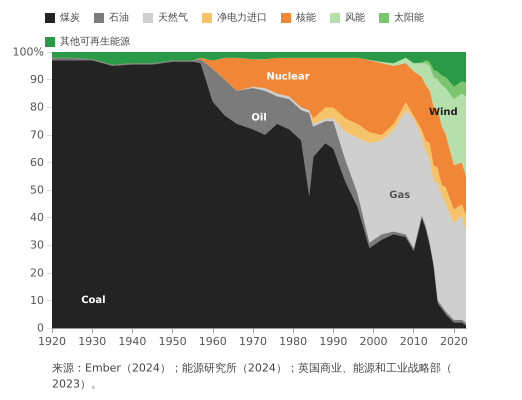 This screenshot has width=522, height=400. What do you see at coordinates (409, 18) in the screenshot?
I see `legend-label: 太阳能` at bounding box center [409, 18].